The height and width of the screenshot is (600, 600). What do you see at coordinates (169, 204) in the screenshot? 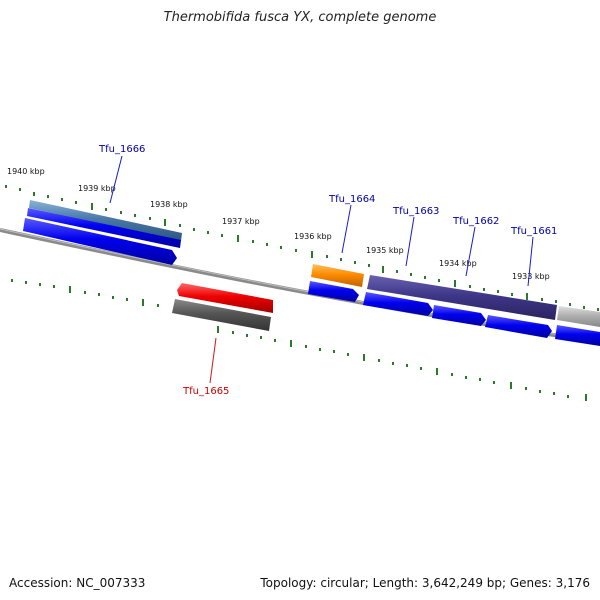
I see `scale-label: 1938 kbp` at bounding box center [169, 204].